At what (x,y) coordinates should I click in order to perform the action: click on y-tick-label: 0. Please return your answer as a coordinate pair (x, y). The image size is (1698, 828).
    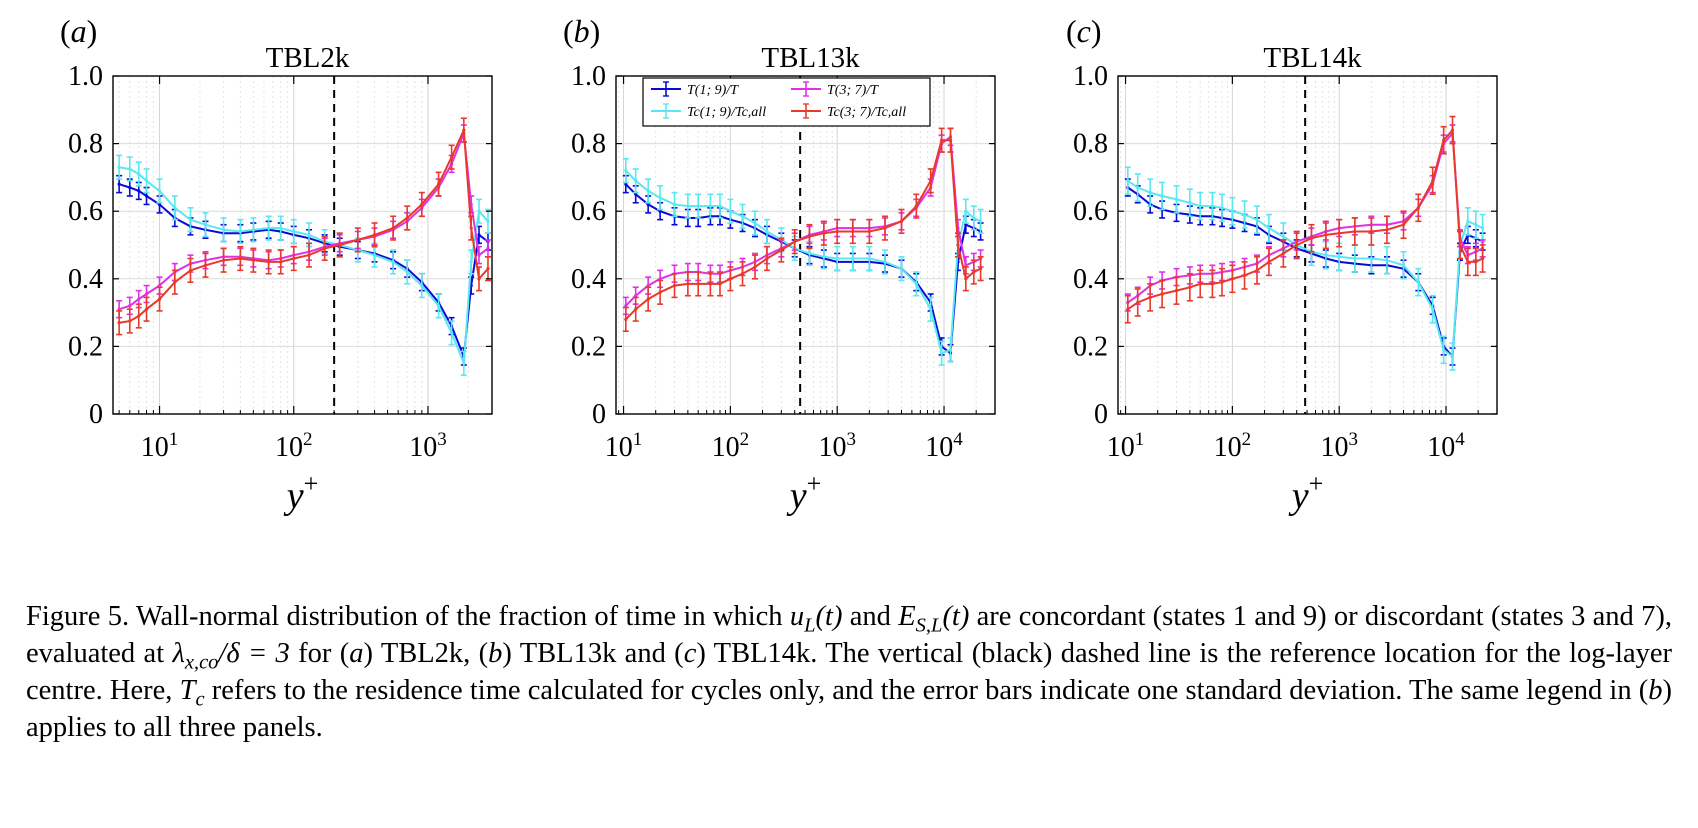
    Looking at the image, I should click on (96, 414).